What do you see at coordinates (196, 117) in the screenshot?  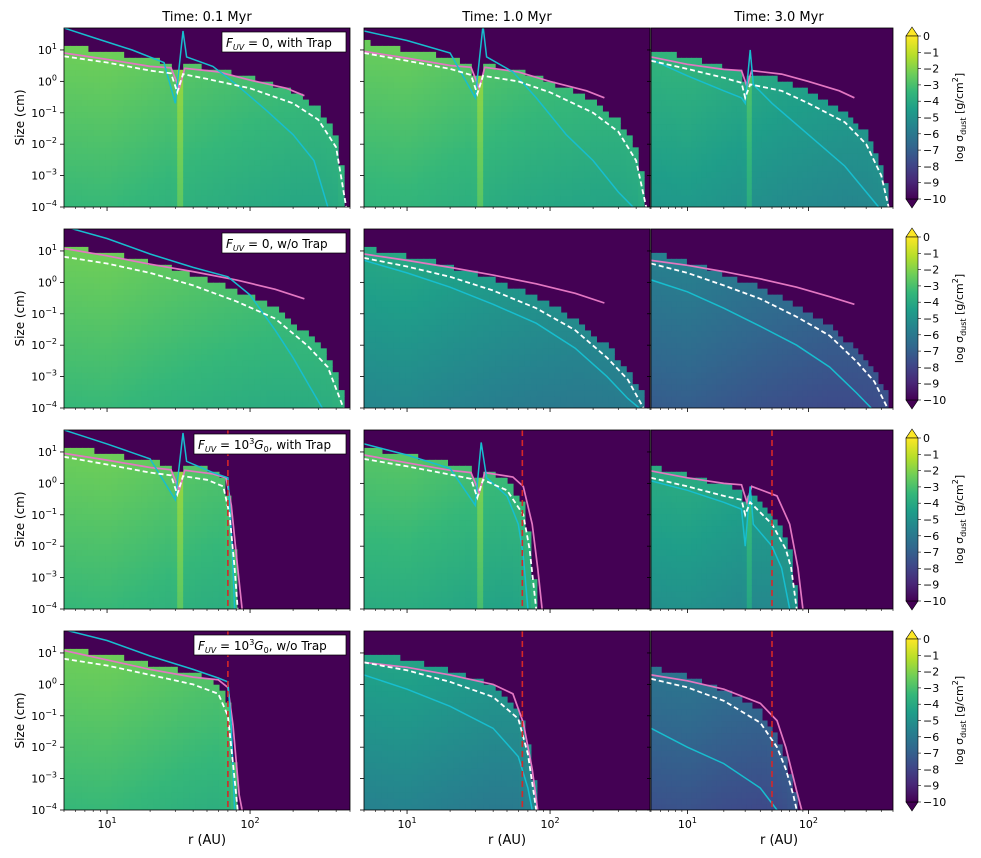 I see `cyan-line` at bounding box center [196, 117].